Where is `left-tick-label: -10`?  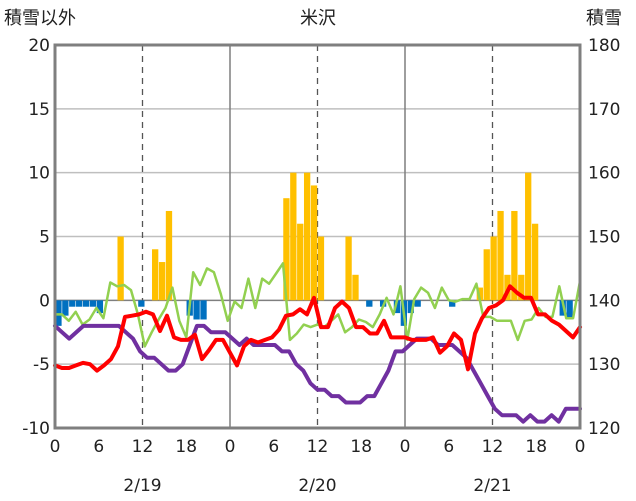 left-tick-label: -10 is located at coordinates (36, 429).